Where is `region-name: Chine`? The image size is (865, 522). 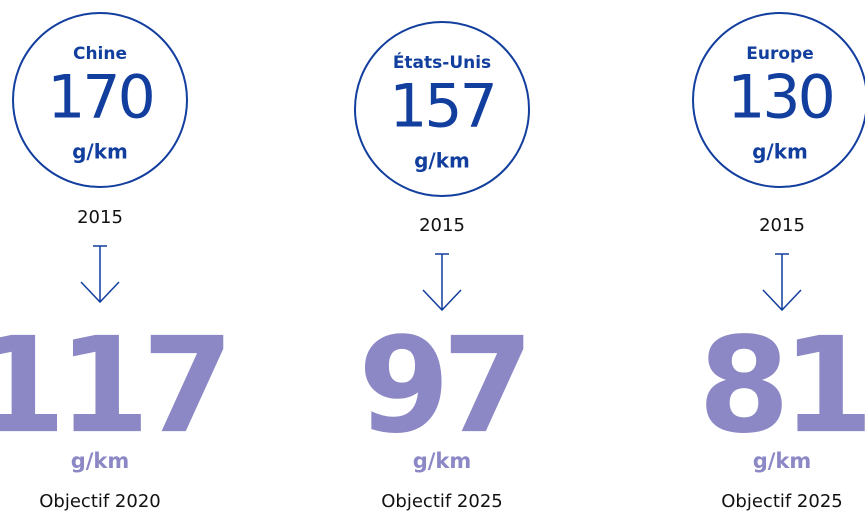 region-name: Chine is located at coordinates (100, 54).